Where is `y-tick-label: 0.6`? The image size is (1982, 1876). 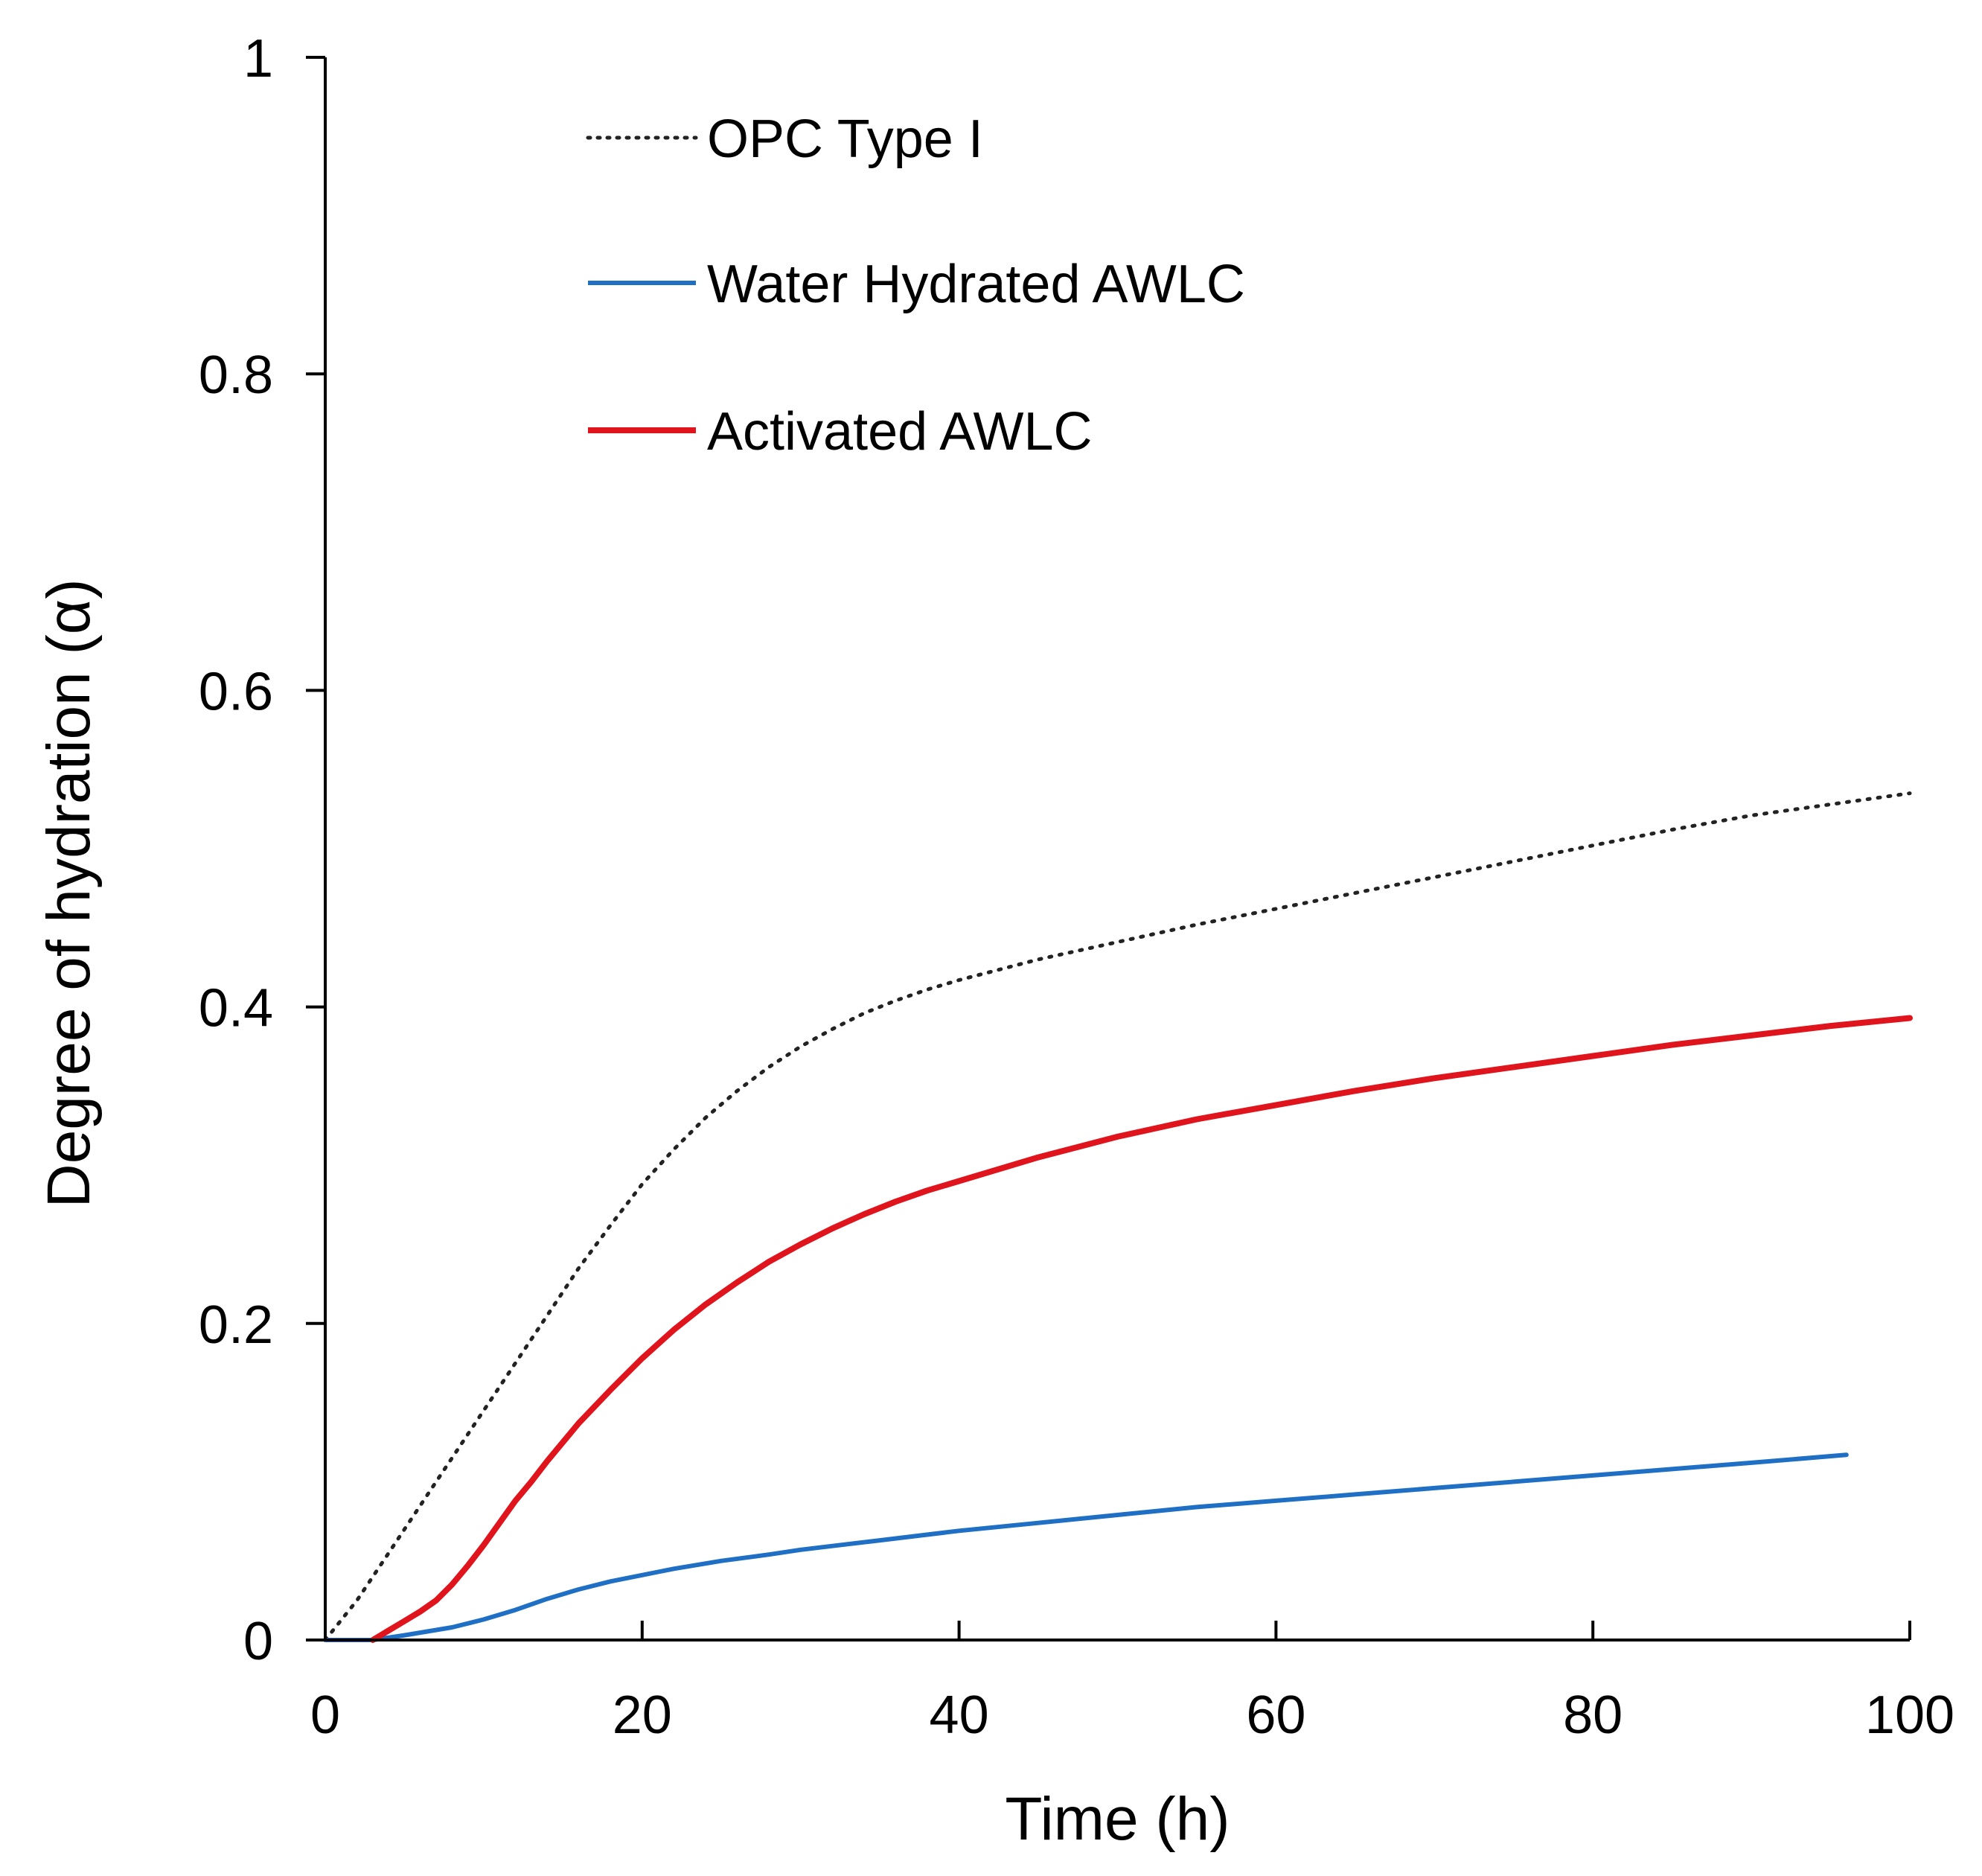 y-tick-label: 0.6 is located at coordinates (236, 692).